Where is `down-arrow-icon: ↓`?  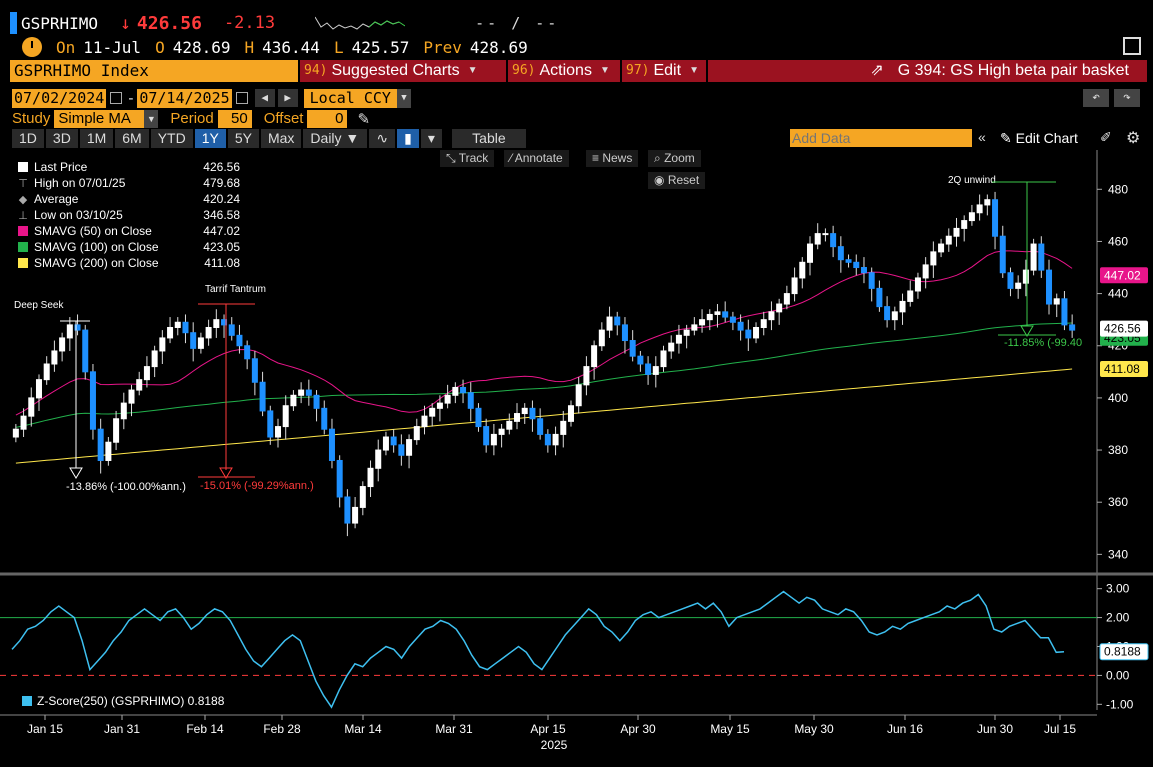
down-arrow-icon: ↓ is located at coordinates (125, 23).